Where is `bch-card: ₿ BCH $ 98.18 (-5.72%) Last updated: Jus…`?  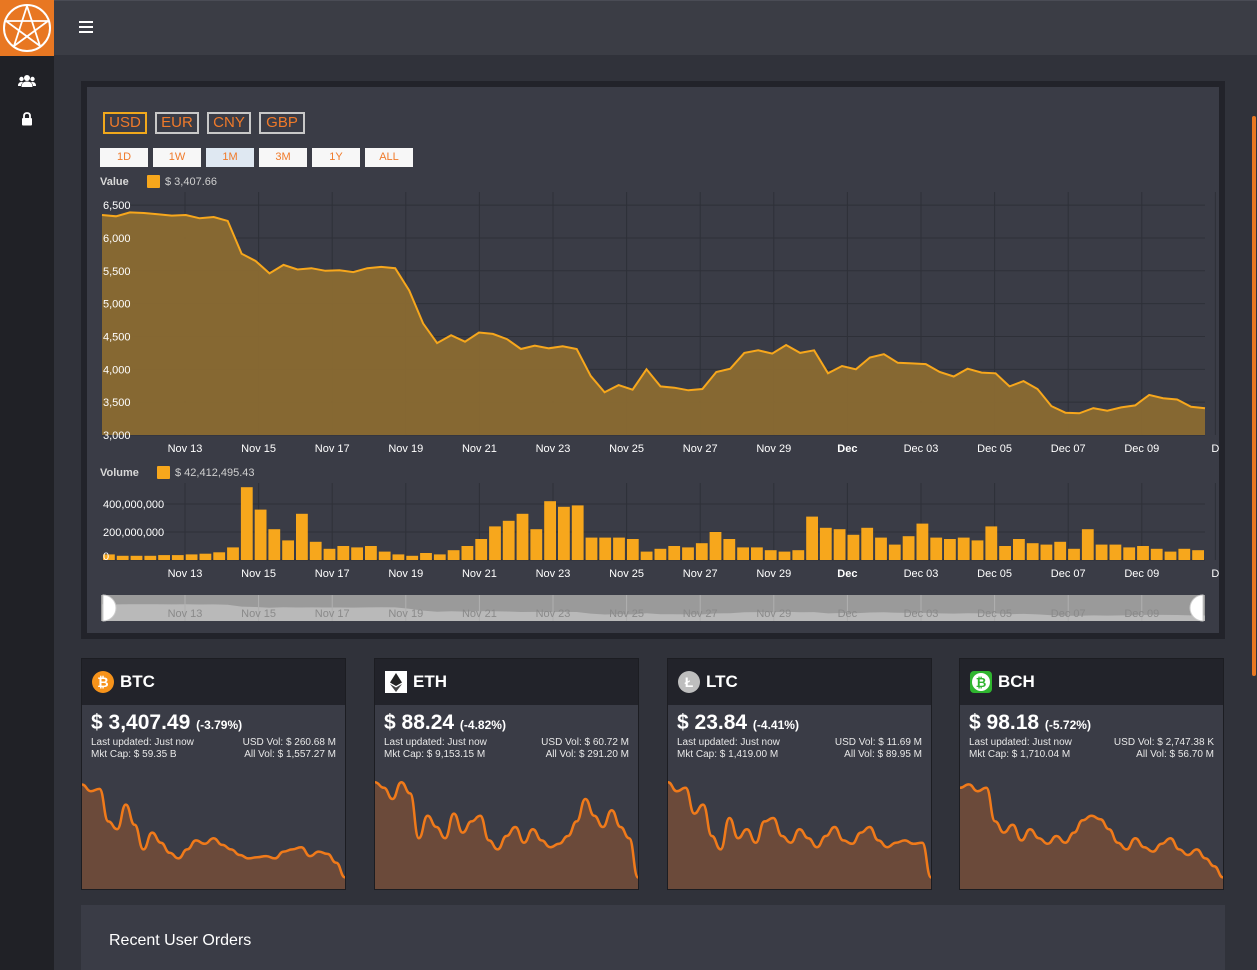 bch-card: ₿ BCH $ 98.18 (-5.72%) Last updated: Jus… is located at coordinates (1091, 774).